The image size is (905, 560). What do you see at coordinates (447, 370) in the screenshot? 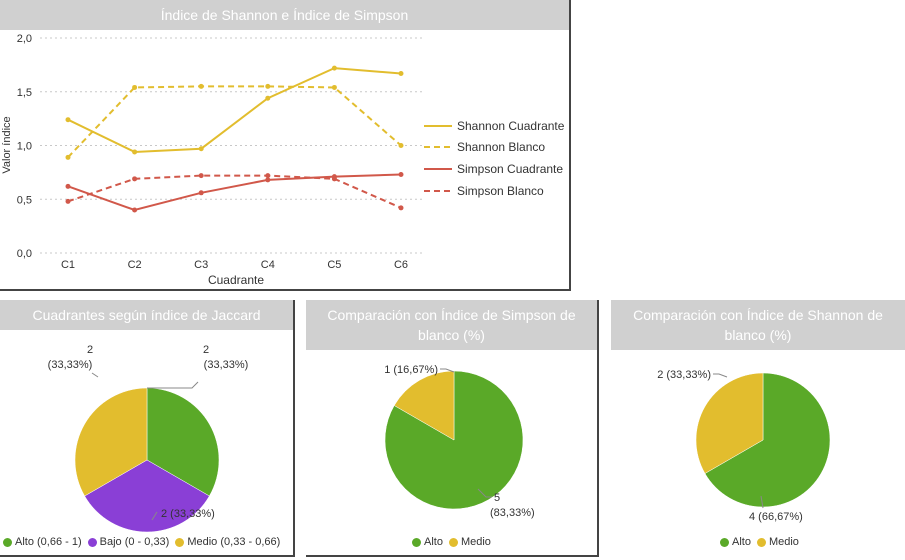
I see `leader-line-simpson-medio` at bounding box center [447, 370].